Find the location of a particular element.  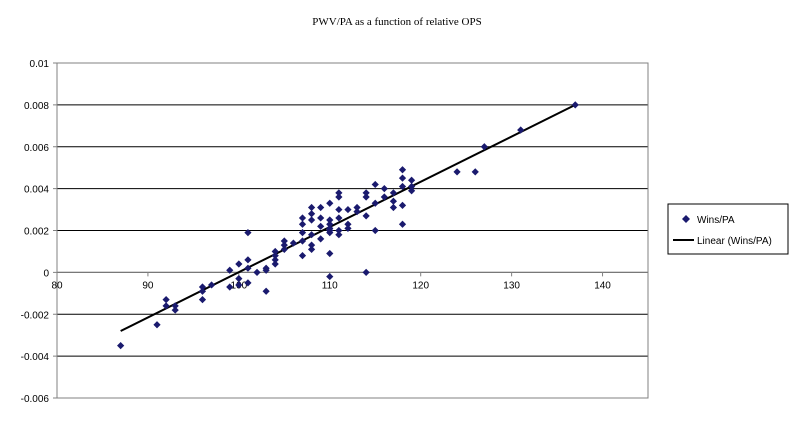

x-tick-label: 140 is located at coordinates (602, 285).